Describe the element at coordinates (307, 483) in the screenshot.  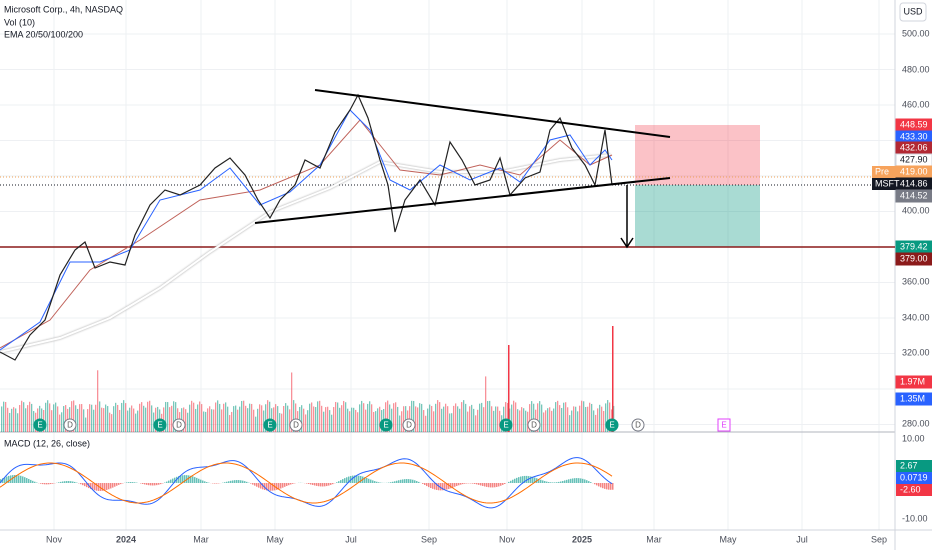
I see `macd-pane` at that location.